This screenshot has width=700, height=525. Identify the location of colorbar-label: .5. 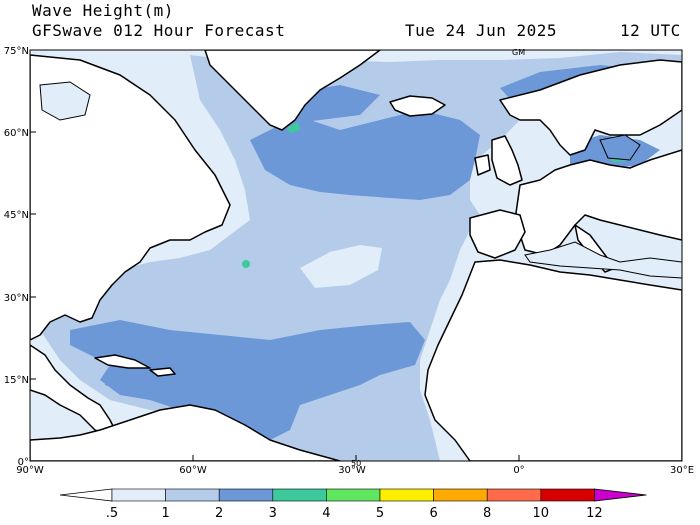
(112, 513).